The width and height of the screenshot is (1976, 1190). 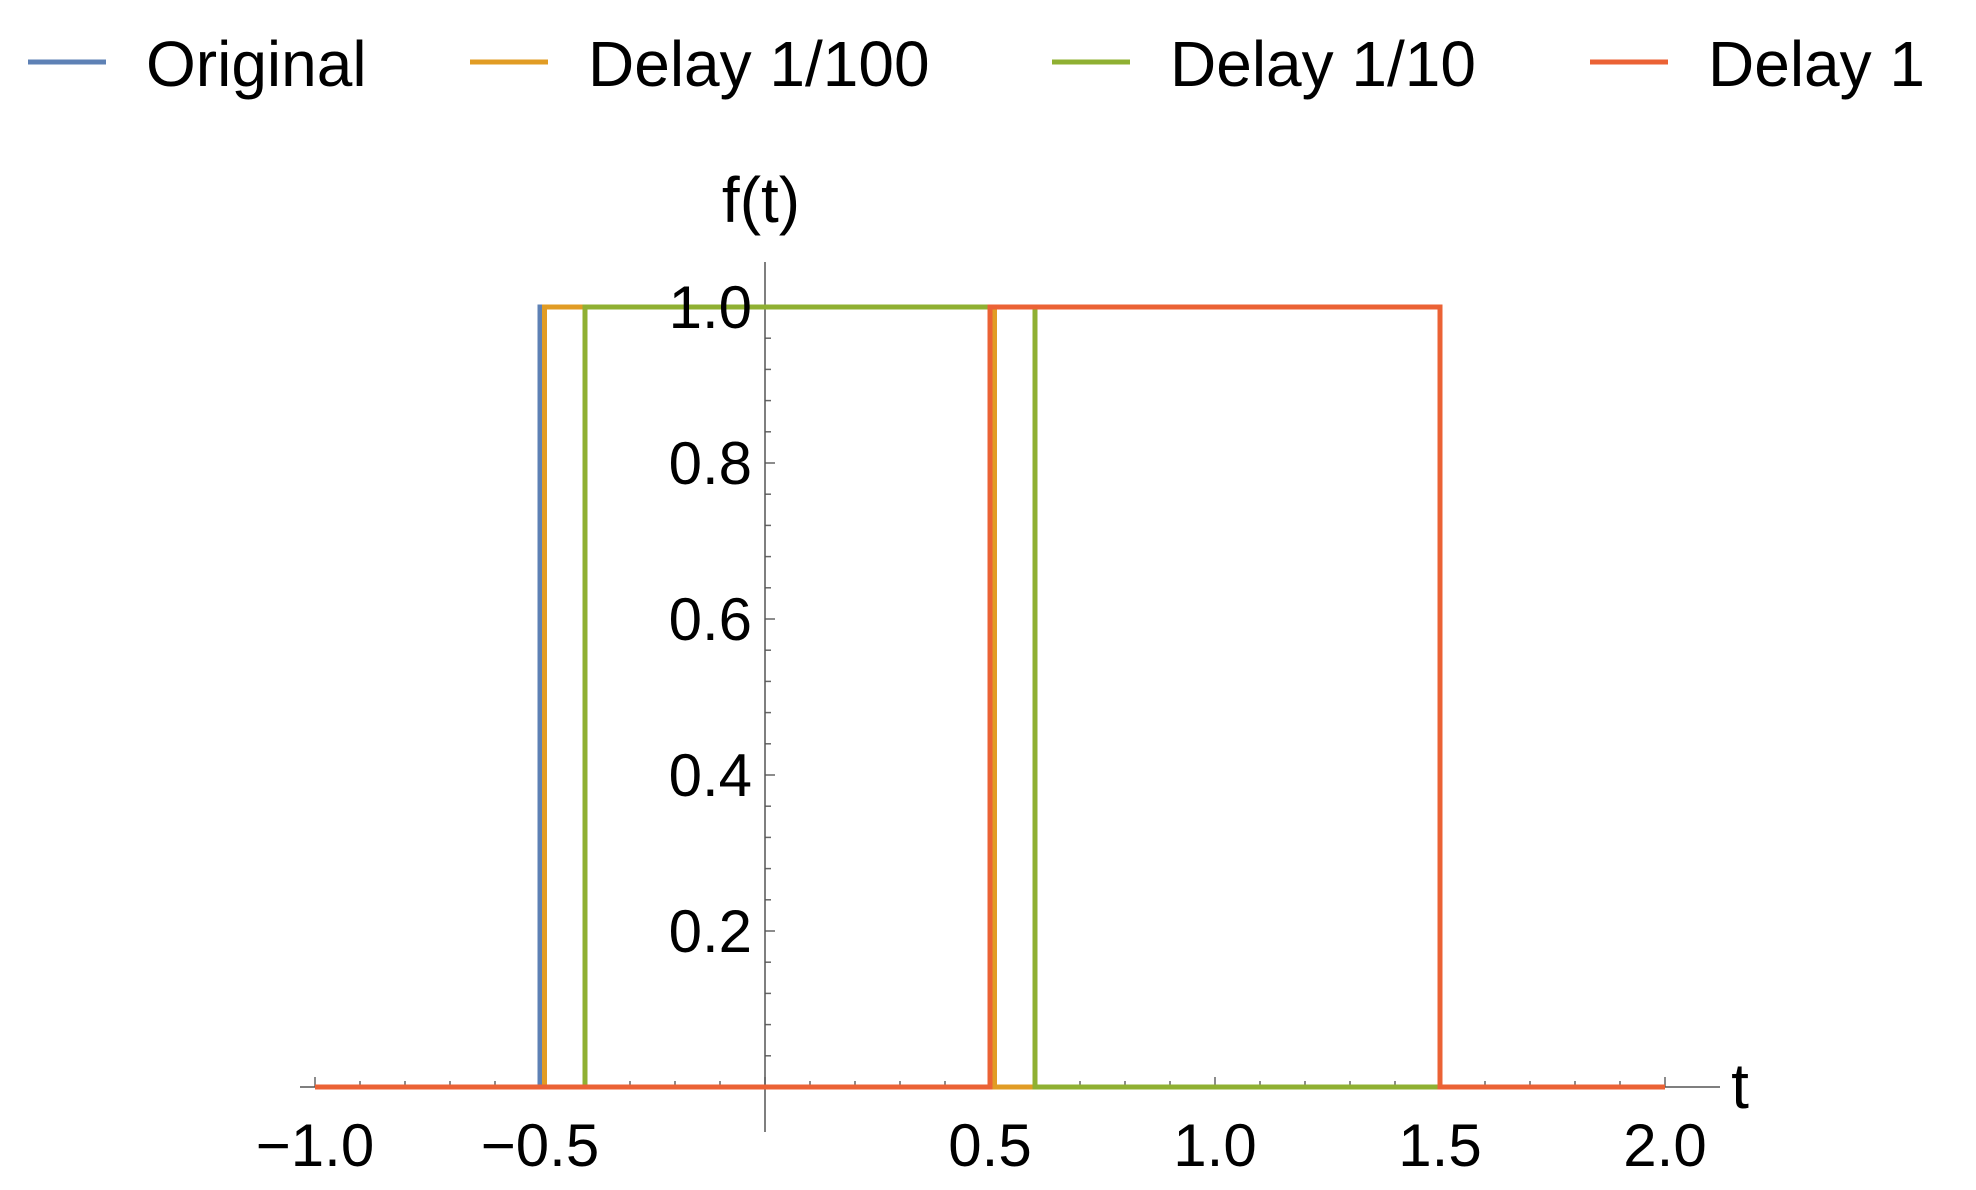 What do you see at coordinates (976, 64) in the screenshot?
I see `legend: Original Delay 1/100 Delay 1/10 Delay 1` at bounding box center [976, 64].